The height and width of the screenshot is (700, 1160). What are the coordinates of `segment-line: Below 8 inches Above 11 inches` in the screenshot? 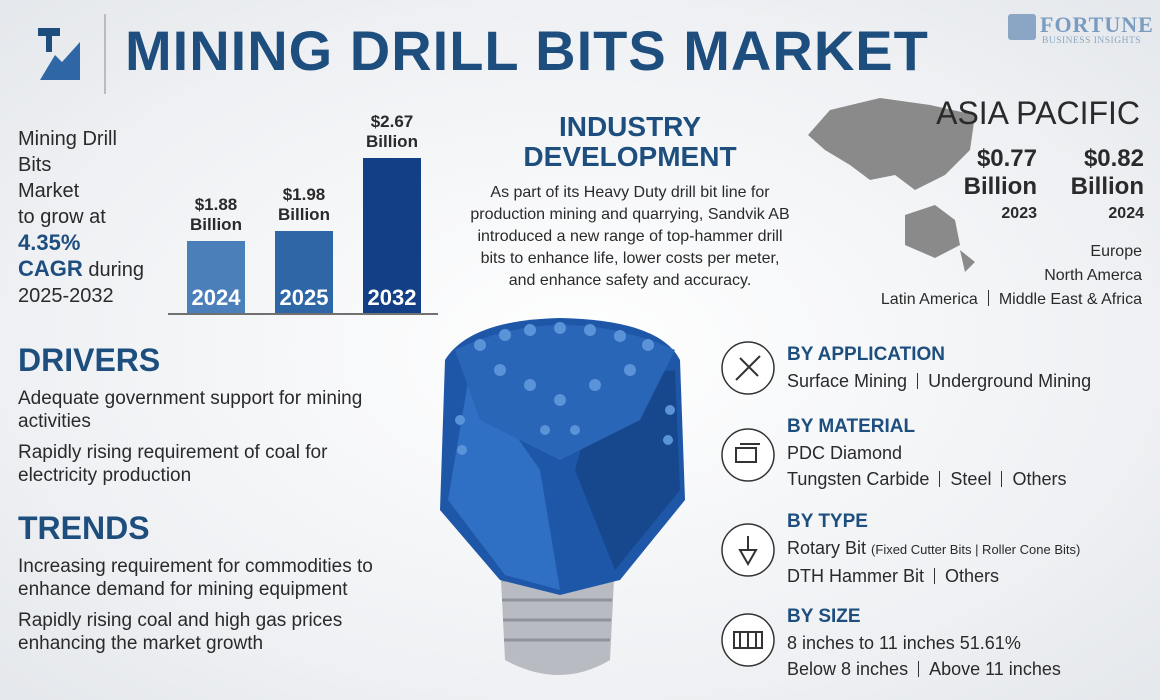 It's located at (972, 669).